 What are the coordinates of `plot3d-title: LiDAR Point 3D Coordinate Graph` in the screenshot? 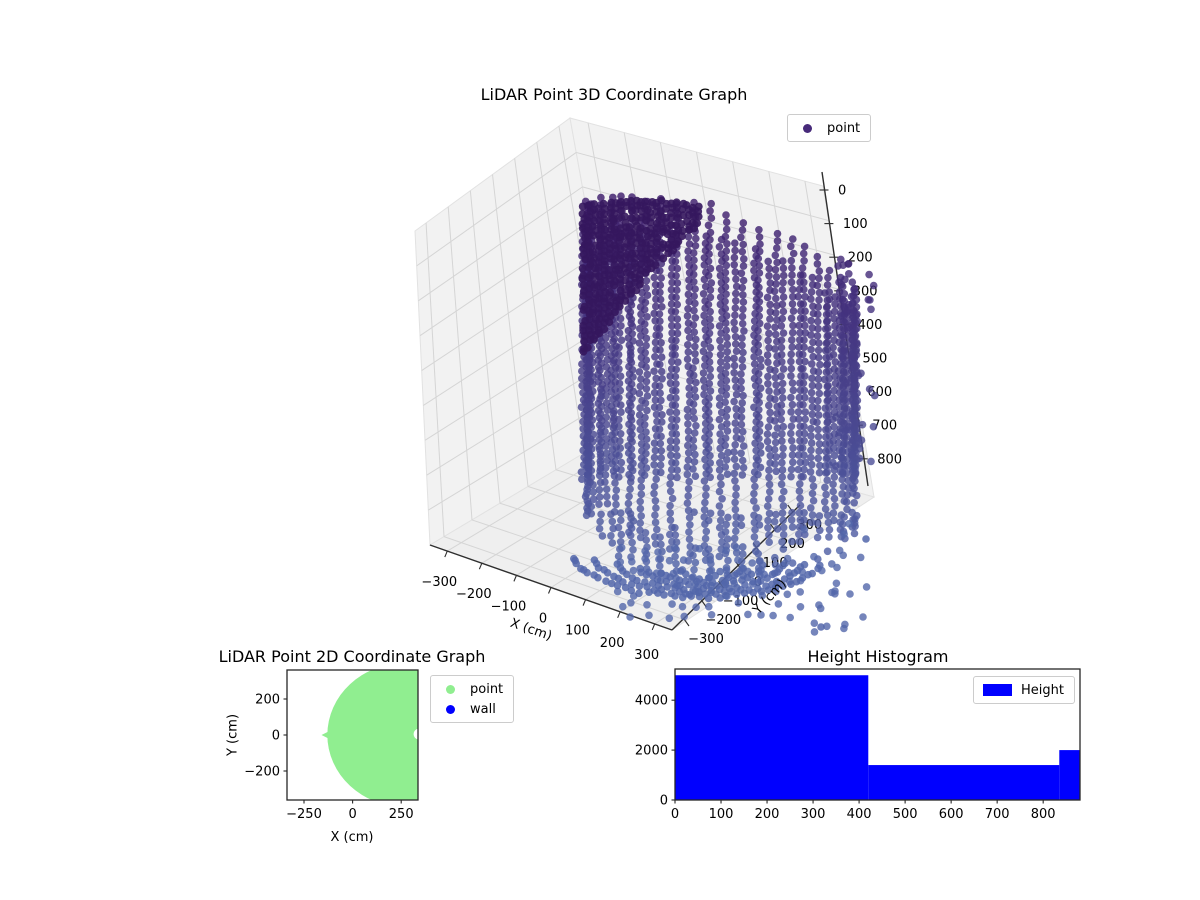 It's located at (614, 94).